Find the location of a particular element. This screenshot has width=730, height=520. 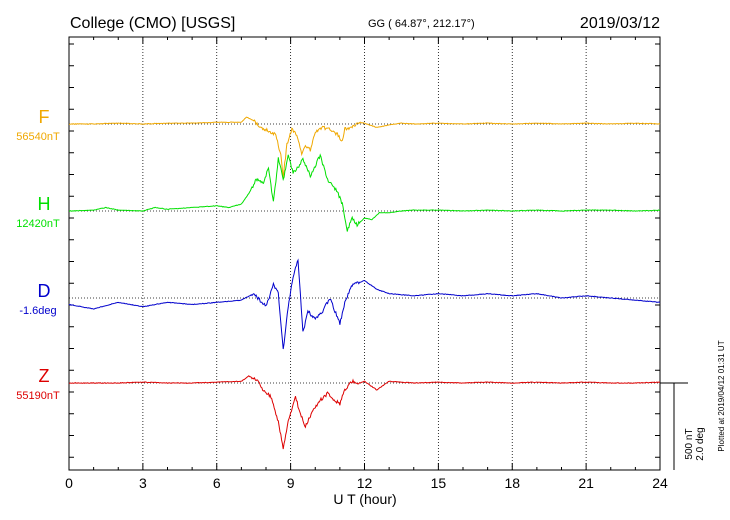

trace-D is located at coordinates (364, 304).